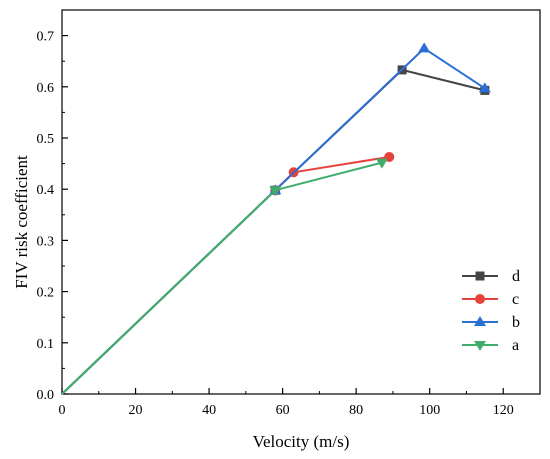 The image size is (550, 459). What do you see at coordinates (480, 299) in the screenshot?
I see `legend-marker-c` at bounding box center [480, 299].